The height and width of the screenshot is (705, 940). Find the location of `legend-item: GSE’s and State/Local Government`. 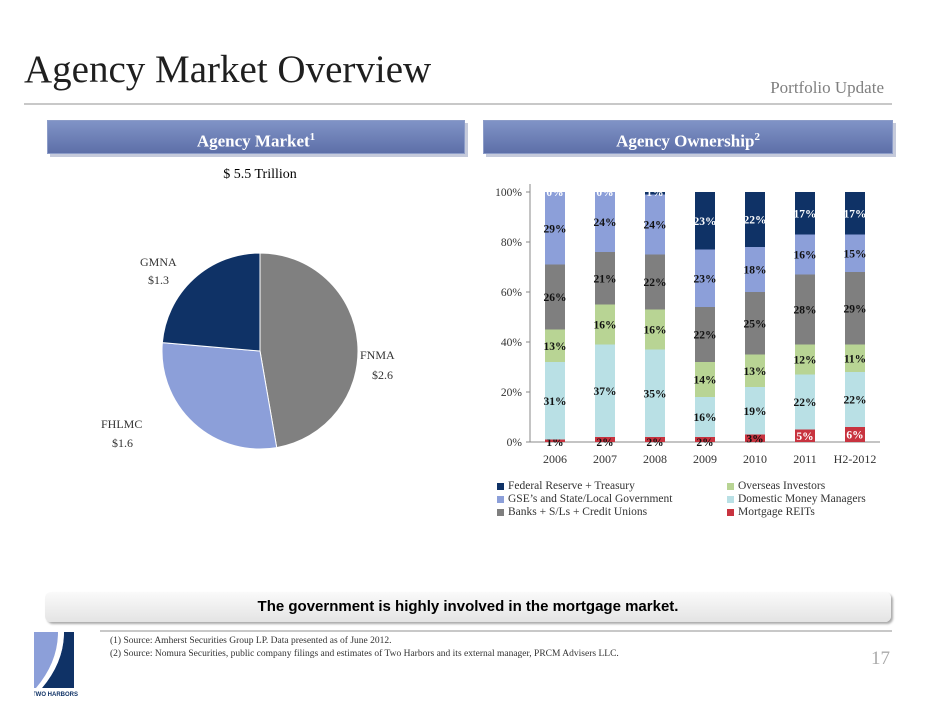

legend-item: GSE’s and State/Local Government is located at coordinates (612, 499).